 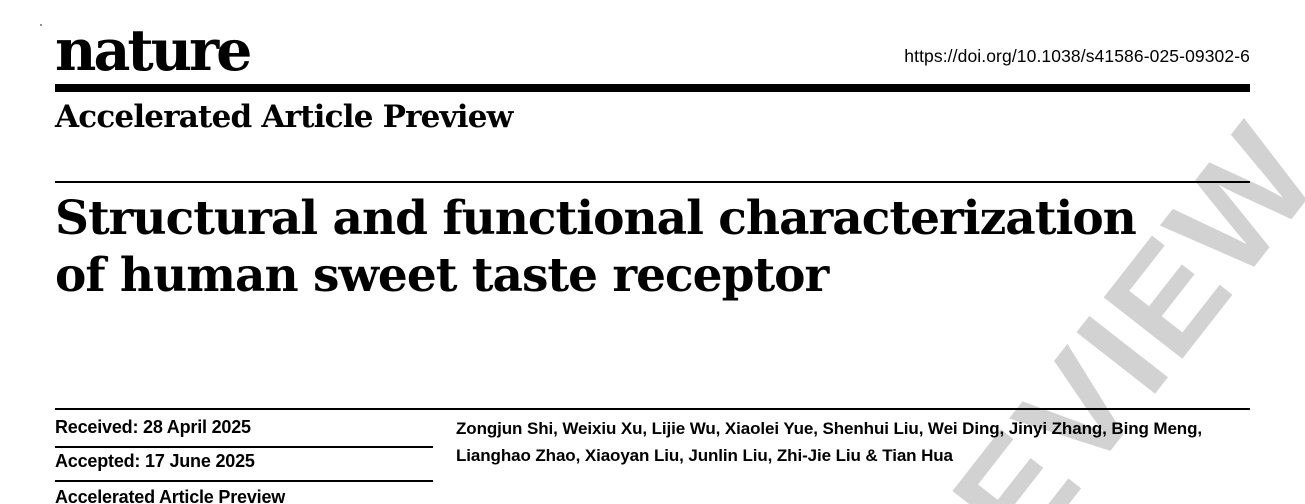 I want to click on title-top-rule, so click(x=652, y=182).